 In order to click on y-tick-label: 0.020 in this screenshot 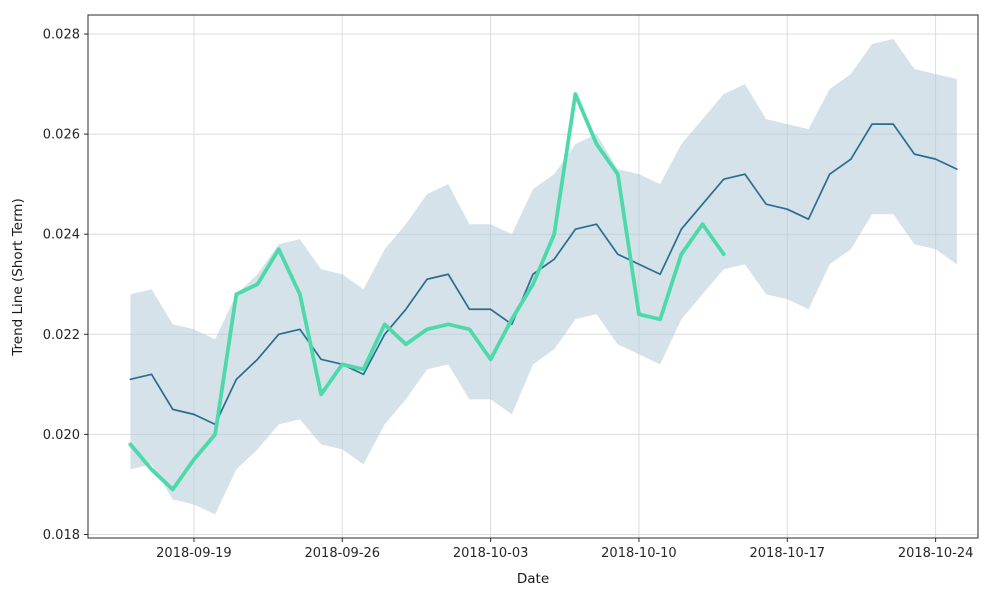, I will do `click(61, 435)`.